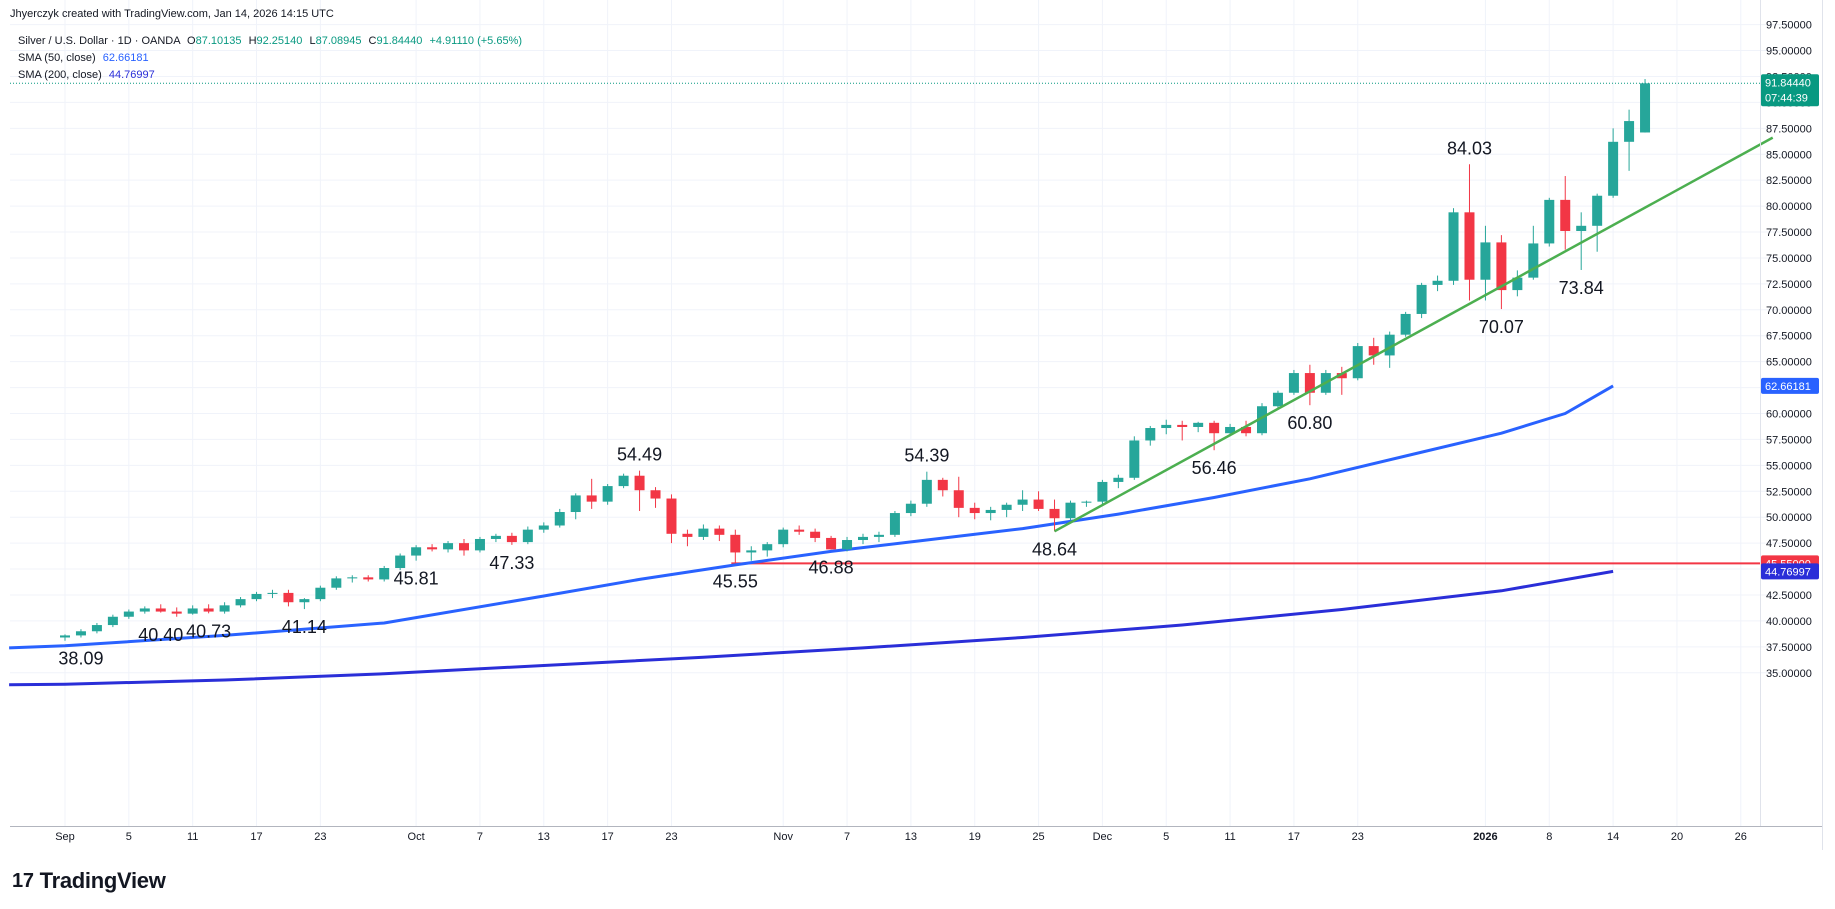  Describe the element at coordinates (1790, 385) in the screenshot. I see `price-tag-sma50` at that location.